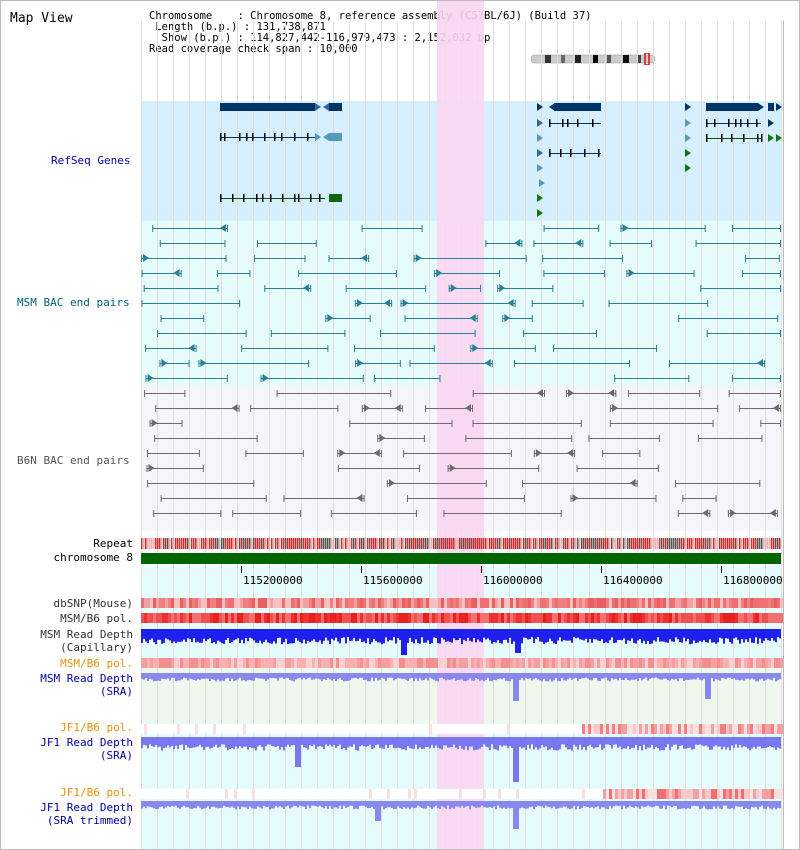 This screenshot has height=850, width=800. I want to click on msm-read-depth-capillary-line2: (Capillary), so click(96, 647).